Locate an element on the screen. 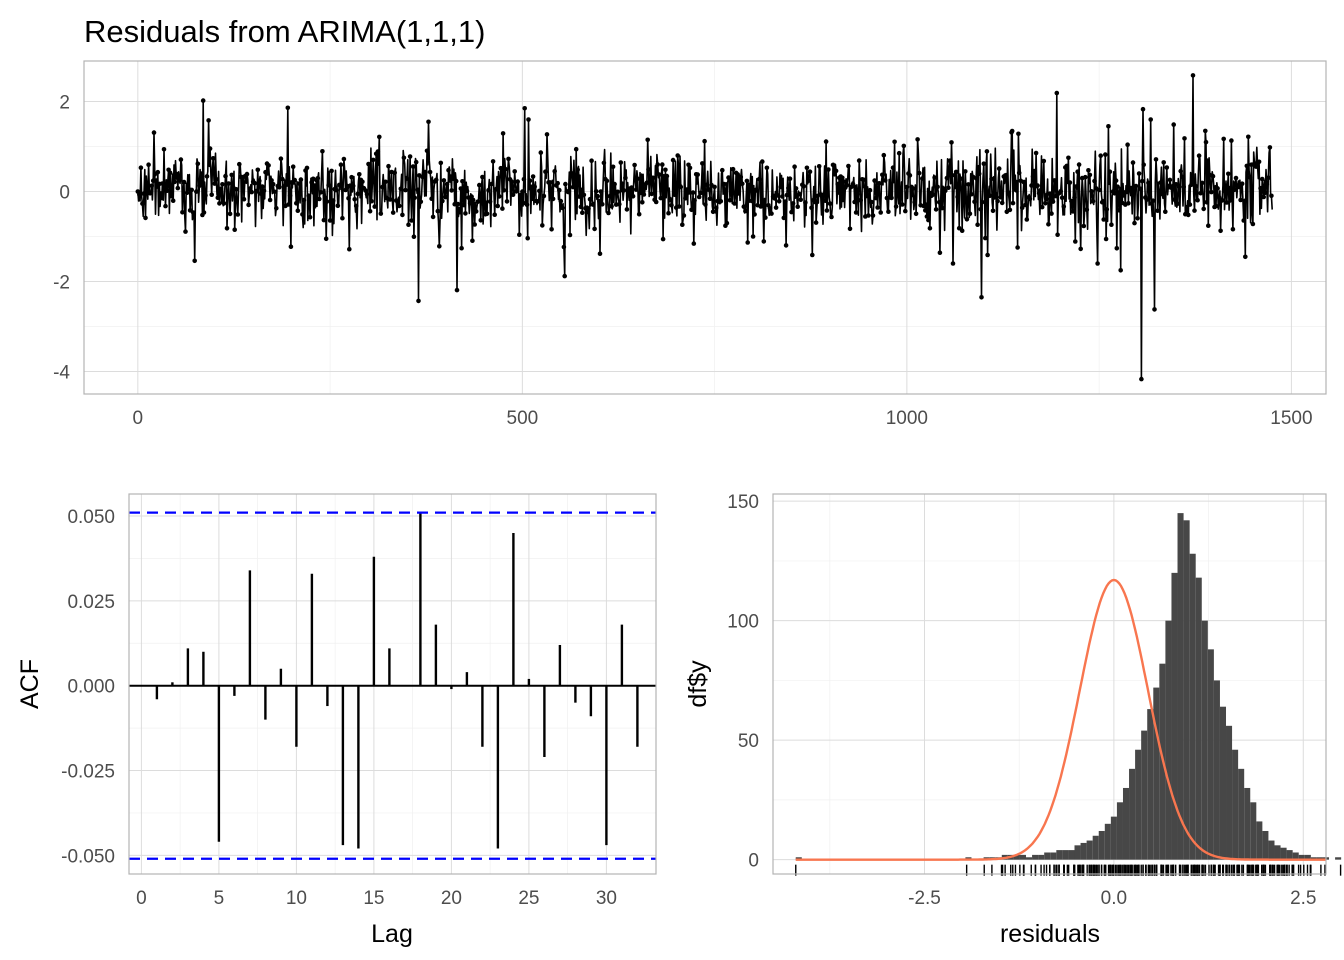 This screenshot has height=960, width=1344. histogram-bars is located at coordinates (1068, 686).